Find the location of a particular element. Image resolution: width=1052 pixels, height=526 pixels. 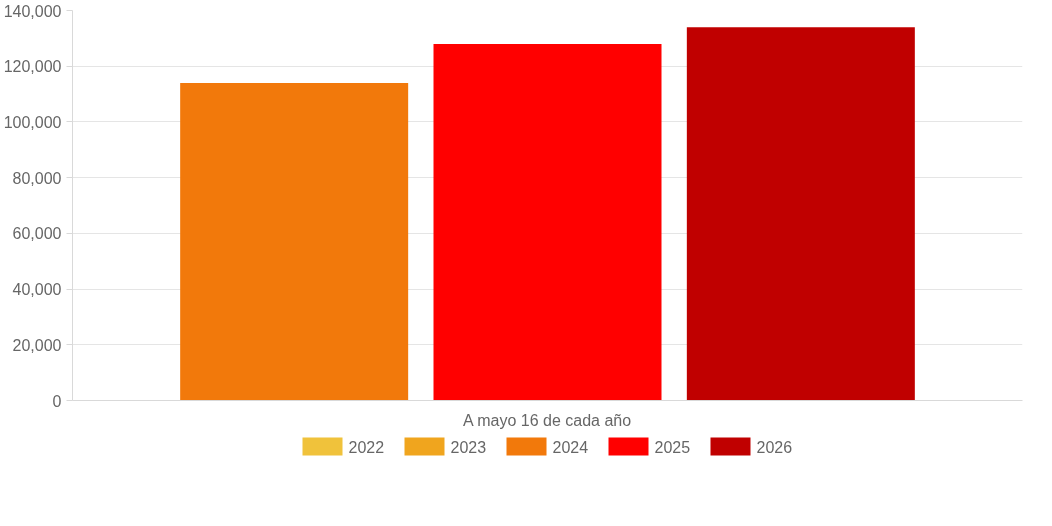

y-tick-label: 0 is located at coordinates (57, 401).